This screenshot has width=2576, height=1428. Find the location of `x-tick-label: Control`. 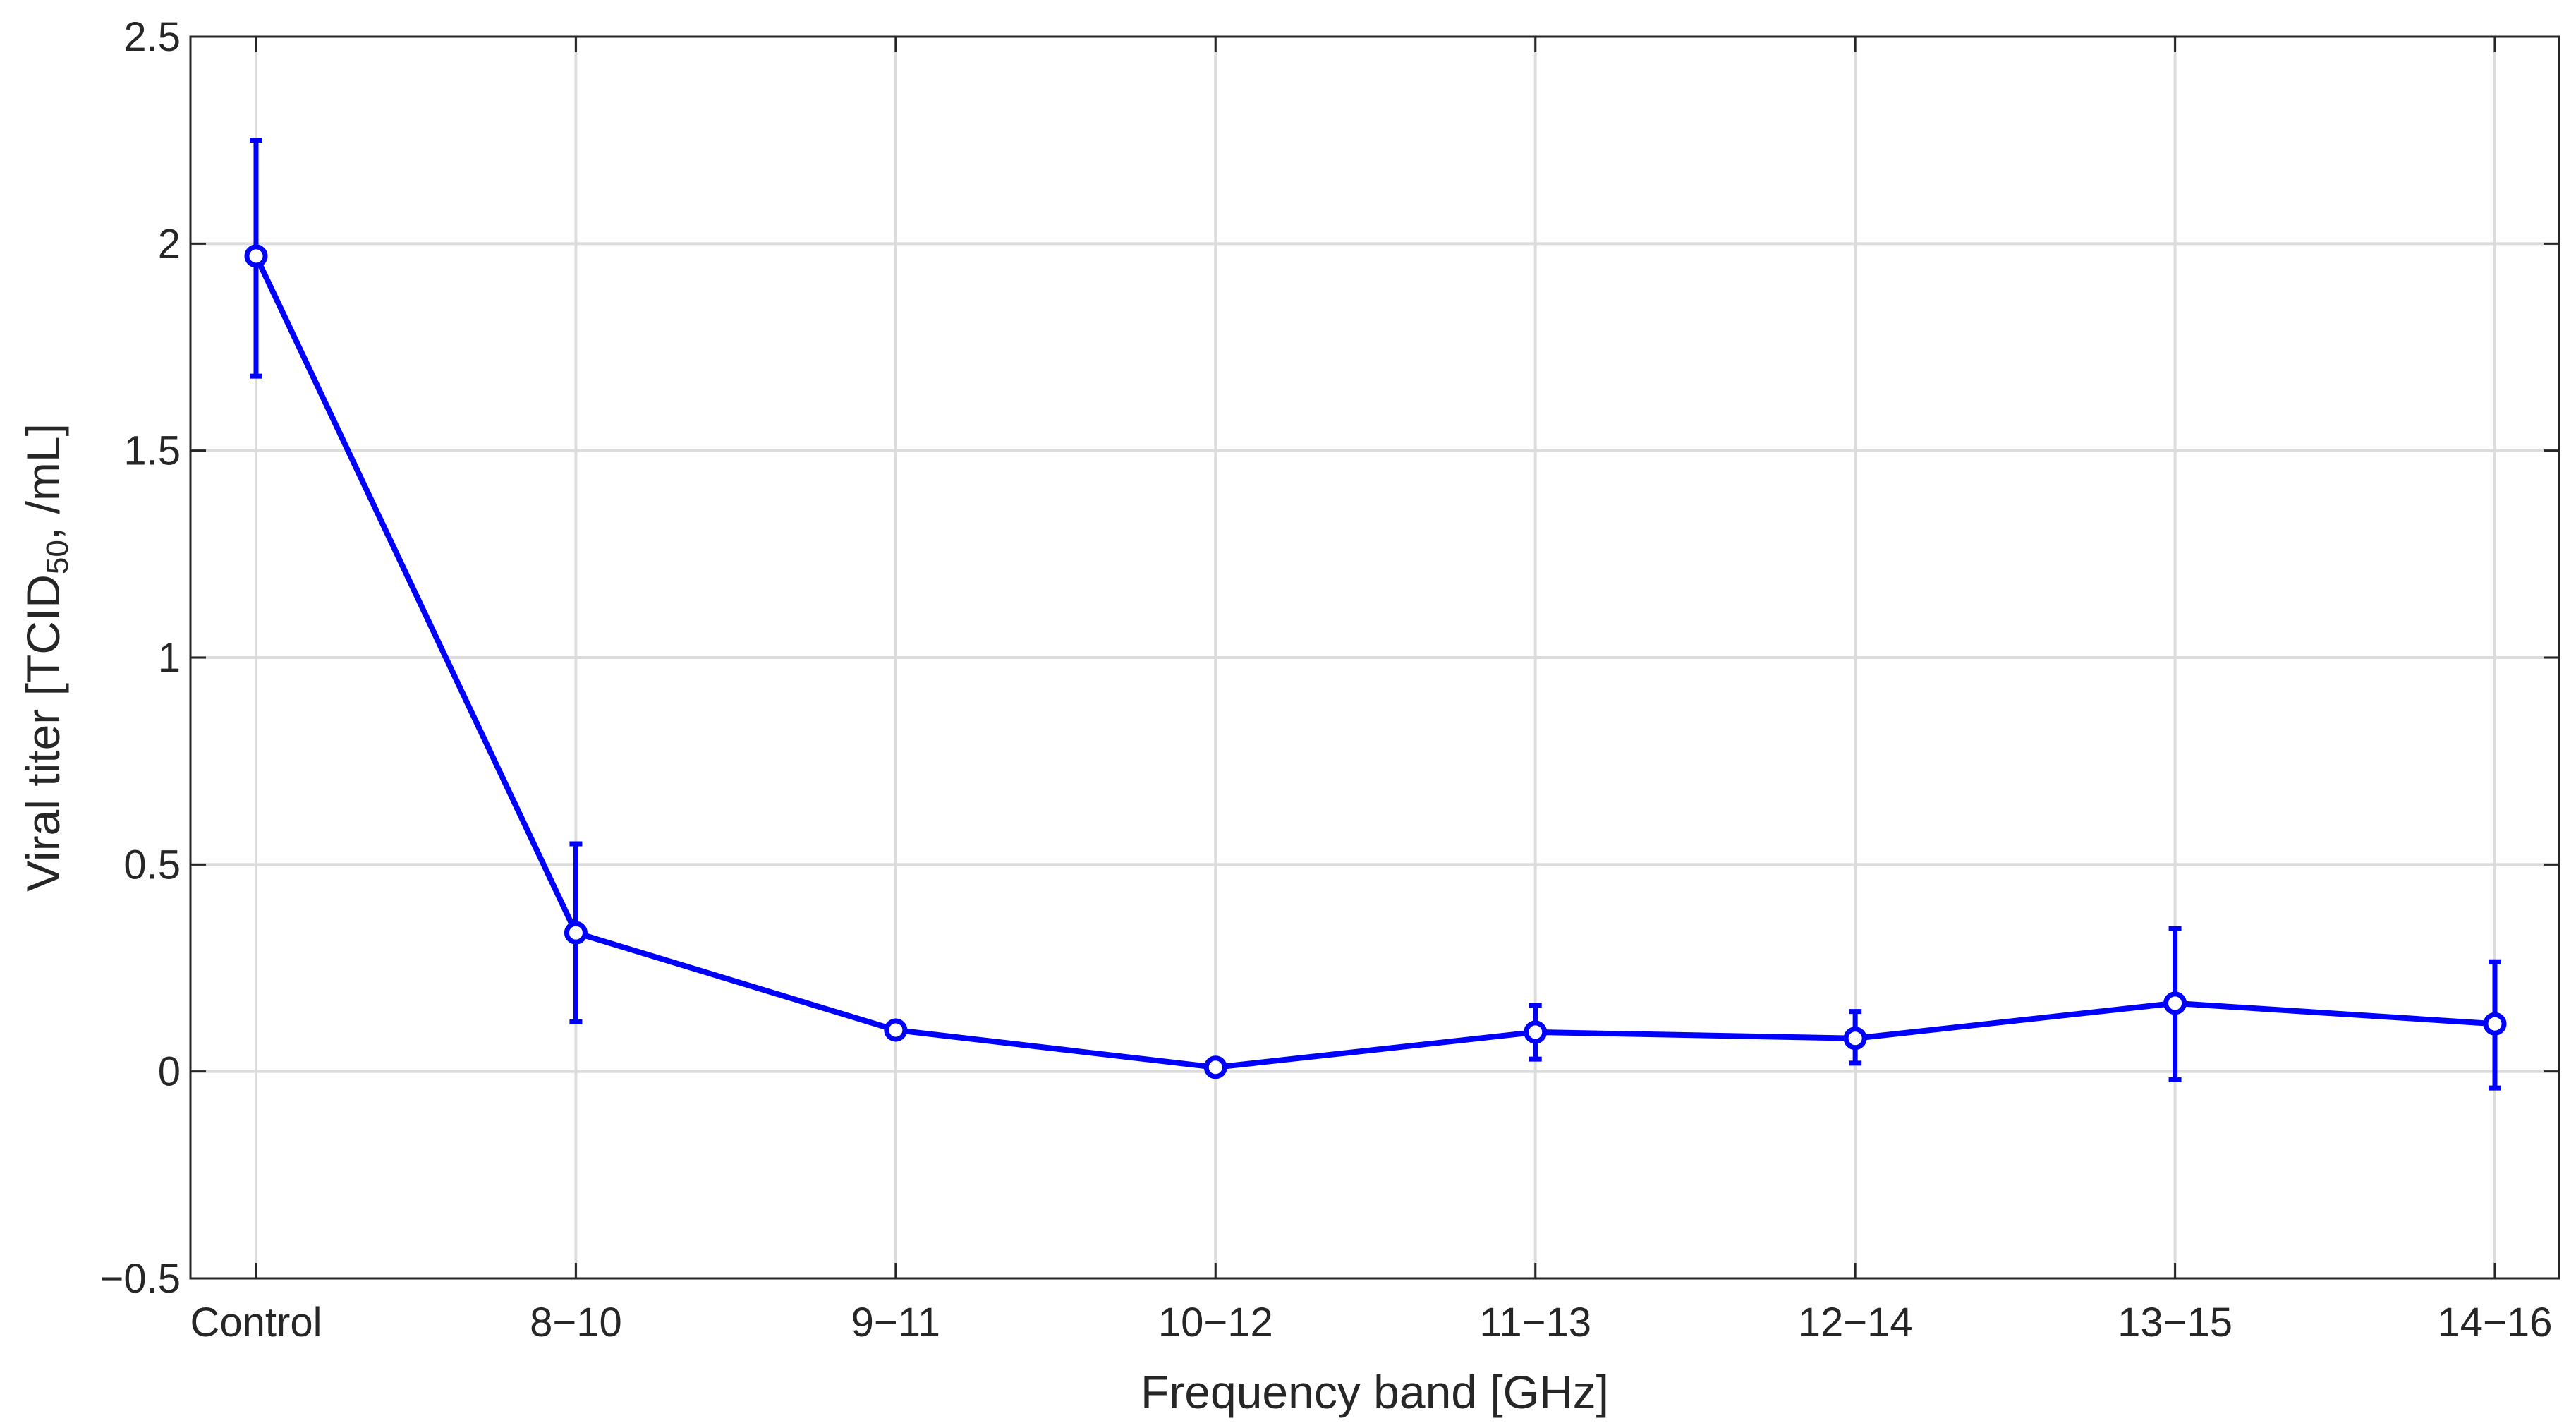

x-tick-label: Control is located at coordinates (256, 1323).